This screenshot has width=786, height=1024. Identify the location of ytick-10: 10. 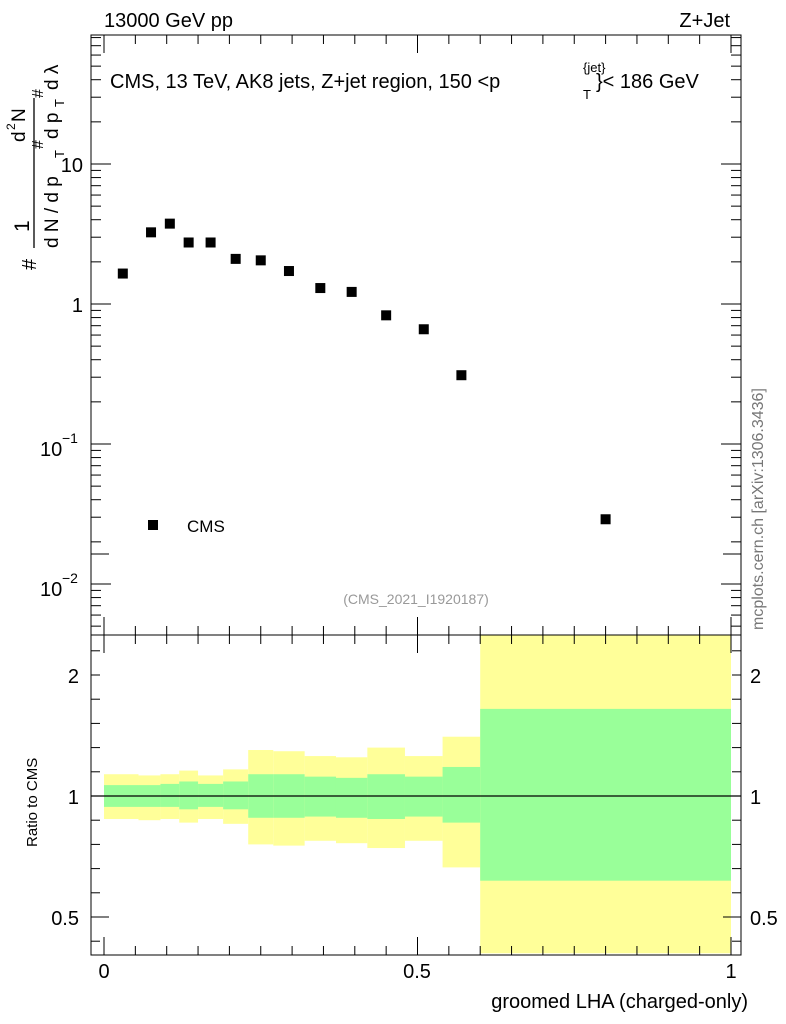
(72, 166).